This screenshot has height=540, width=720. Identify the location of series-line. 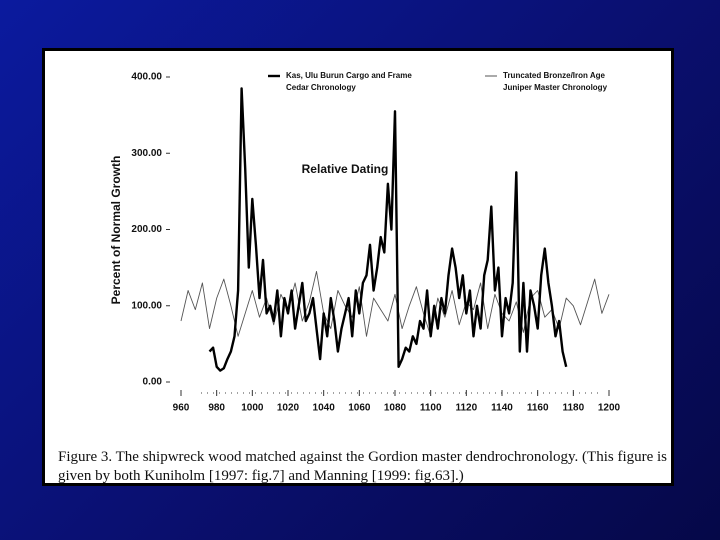
(395, 303).